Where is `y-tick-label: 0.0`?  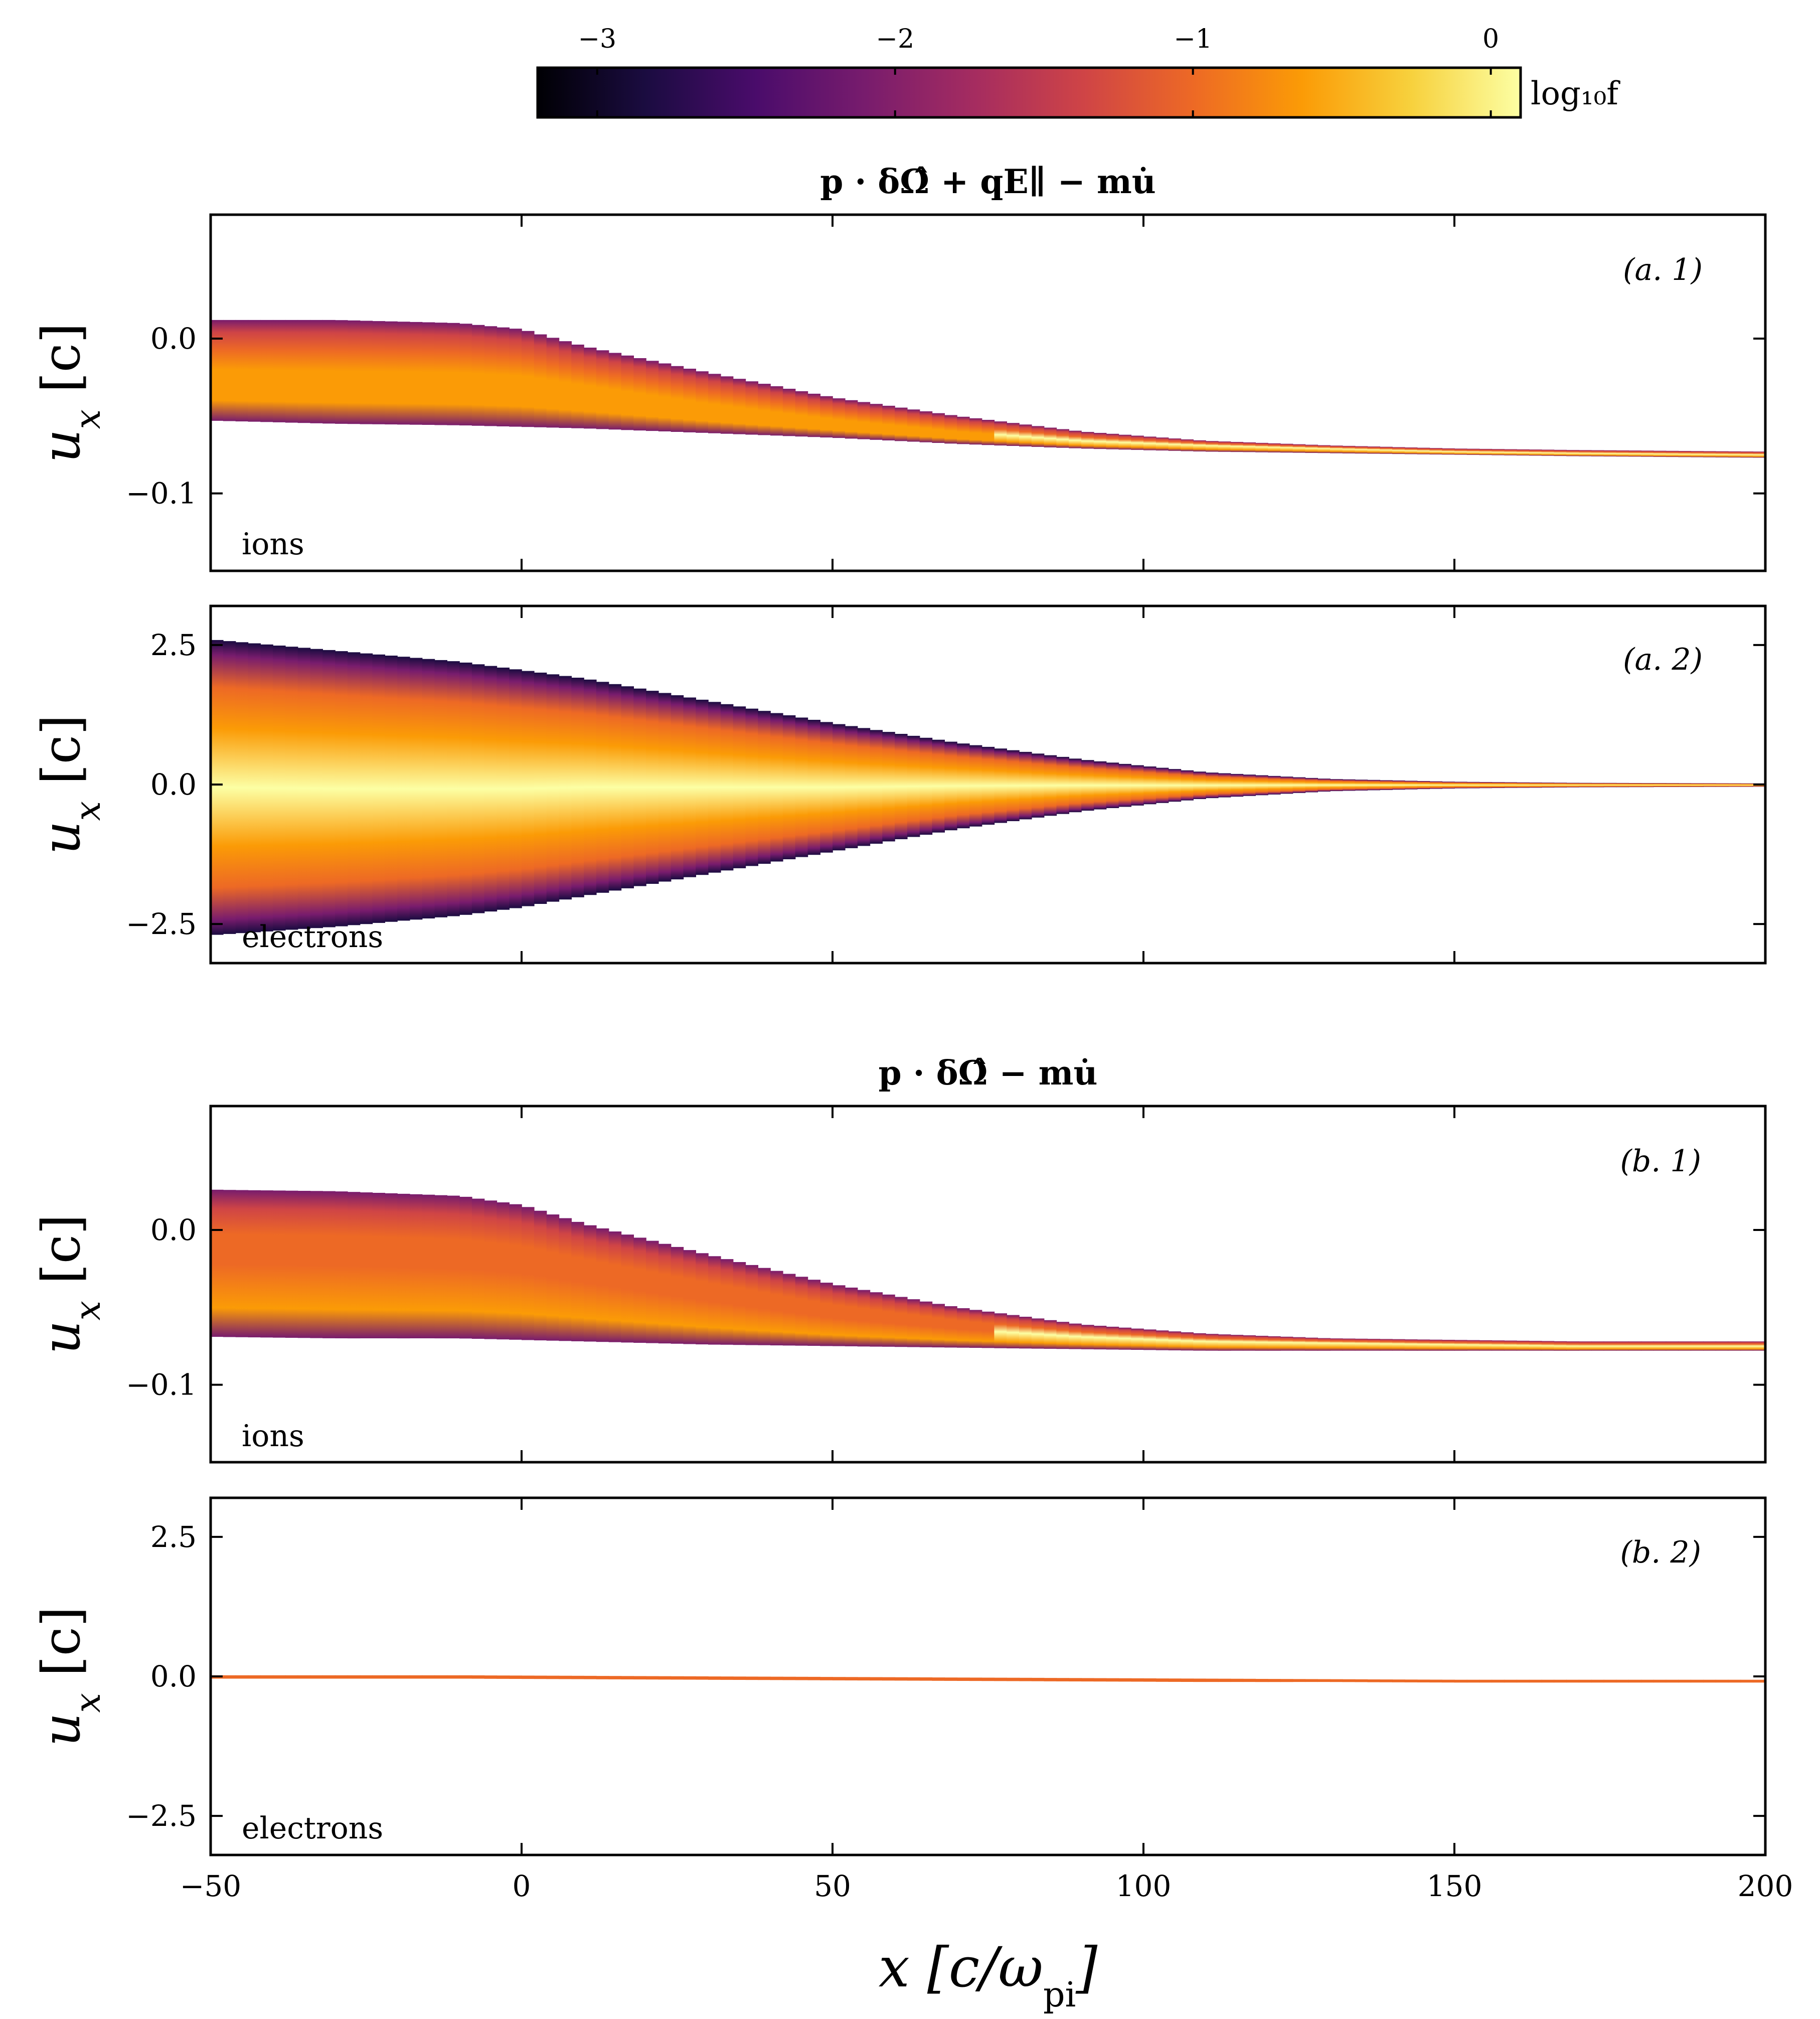 y-tick-label: 0.0 is located at coordinates (173, 1230).